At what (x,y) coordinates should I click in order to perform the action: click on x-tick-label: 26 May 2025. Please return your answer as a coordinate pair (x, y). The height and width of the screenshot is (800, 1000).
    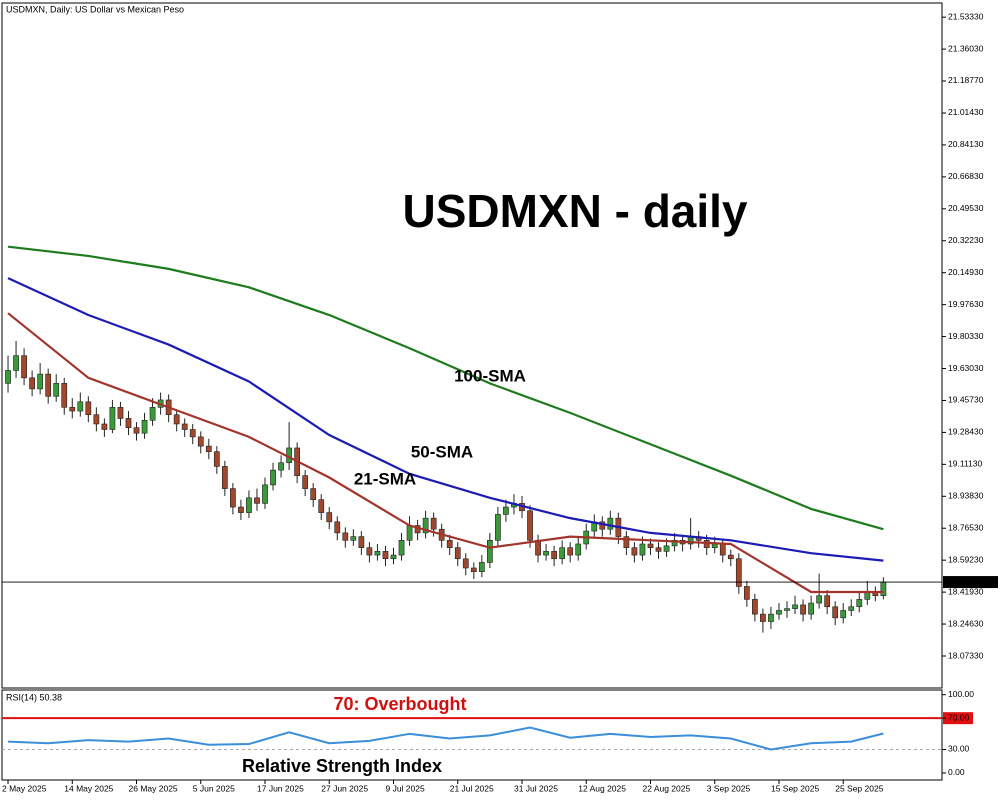
    Looking at the image, I should click on (153, 788).